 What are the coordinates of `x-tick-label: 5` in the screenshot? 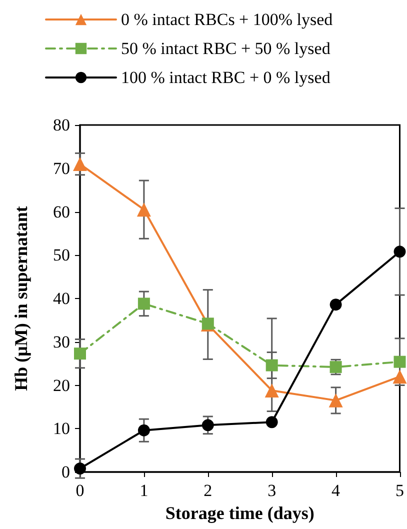 It's located at (400, 490).